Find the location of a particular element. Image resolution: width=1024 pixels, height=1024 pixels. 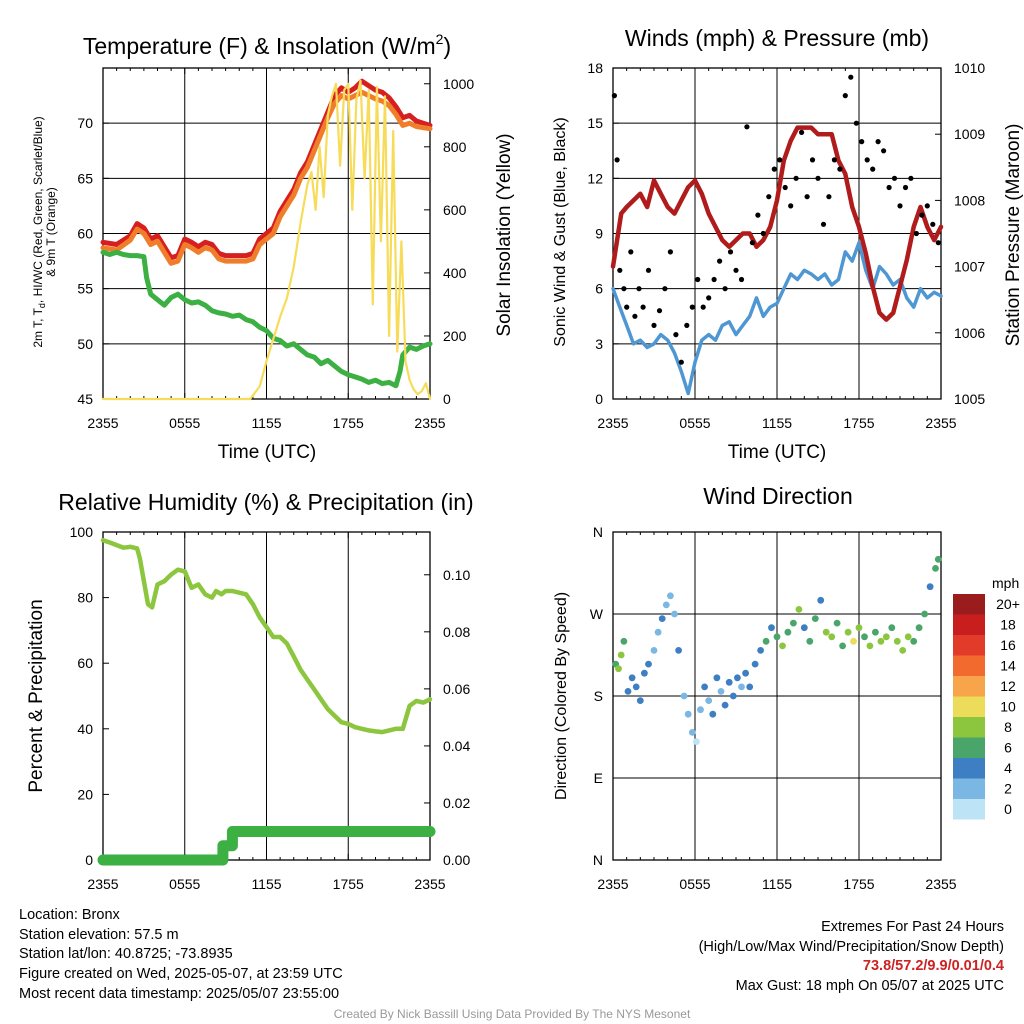

wind-direction-x-tick-label: 2355 is located at coordinates (612, 884).